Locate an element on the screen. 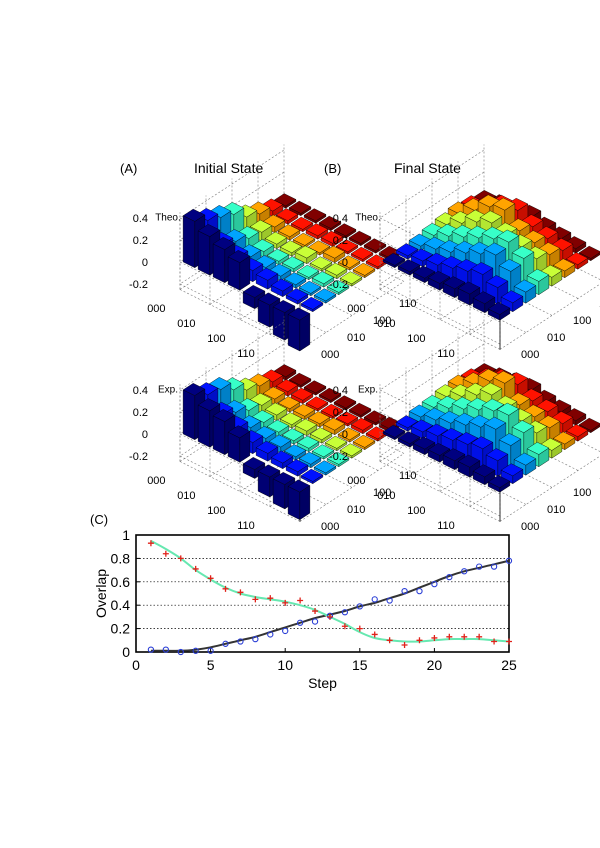  series-line is located at coordinates (330, 605).